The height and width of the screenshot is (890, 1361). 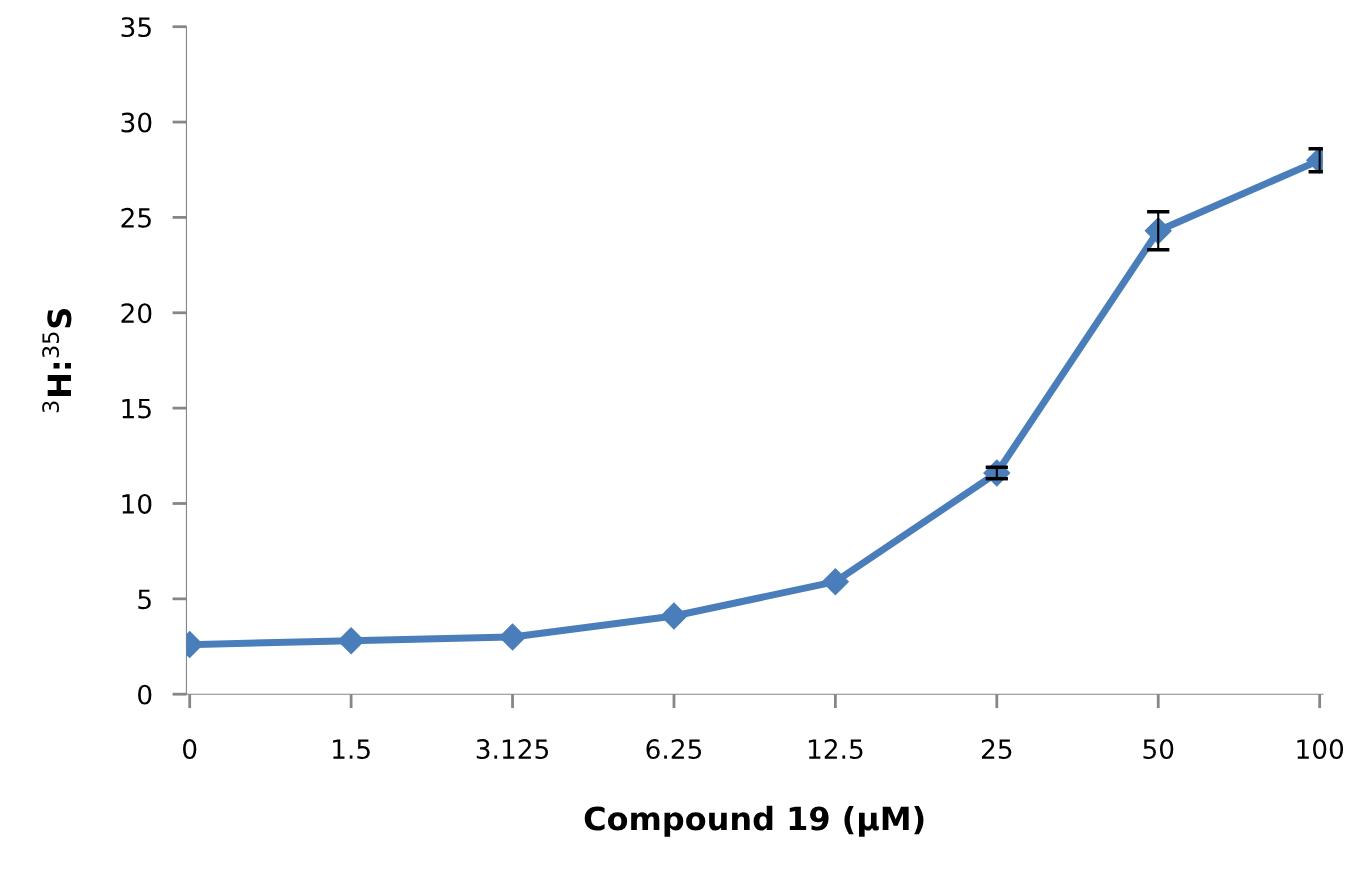 I want to click on x-tick-label: 12.5, so click(x=835, y=749).